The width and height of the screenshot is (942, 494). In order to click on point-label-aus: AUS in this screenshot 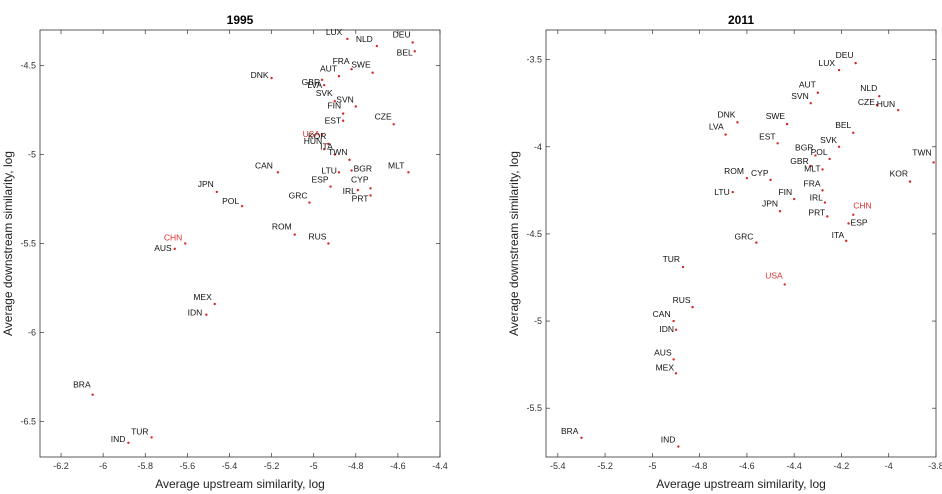, I will do `click(163, 248)`.